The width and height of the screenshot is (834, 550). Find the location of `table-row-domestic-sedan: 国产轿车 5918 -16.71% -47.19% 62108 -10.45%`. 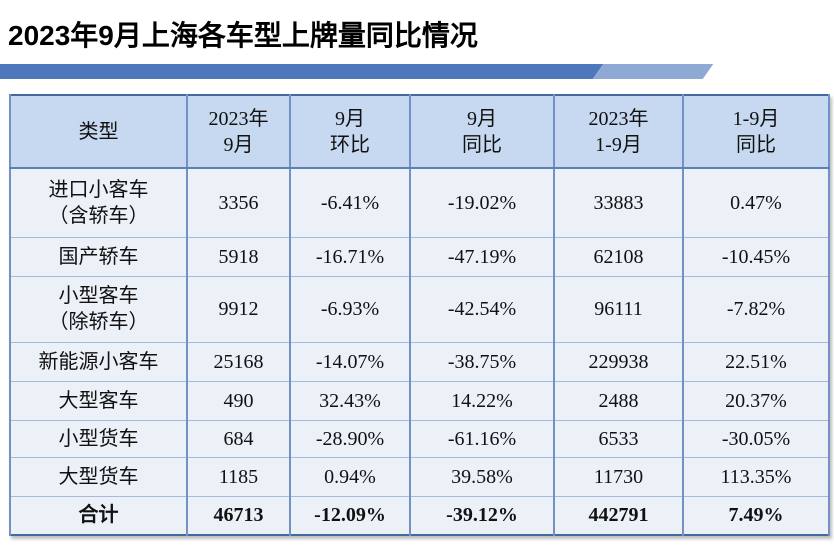

table-row-domestic-sedan: 国产轿车 5918 -16.71% -47.19% 62108 -10.45% is located at coordinates (419, 256).